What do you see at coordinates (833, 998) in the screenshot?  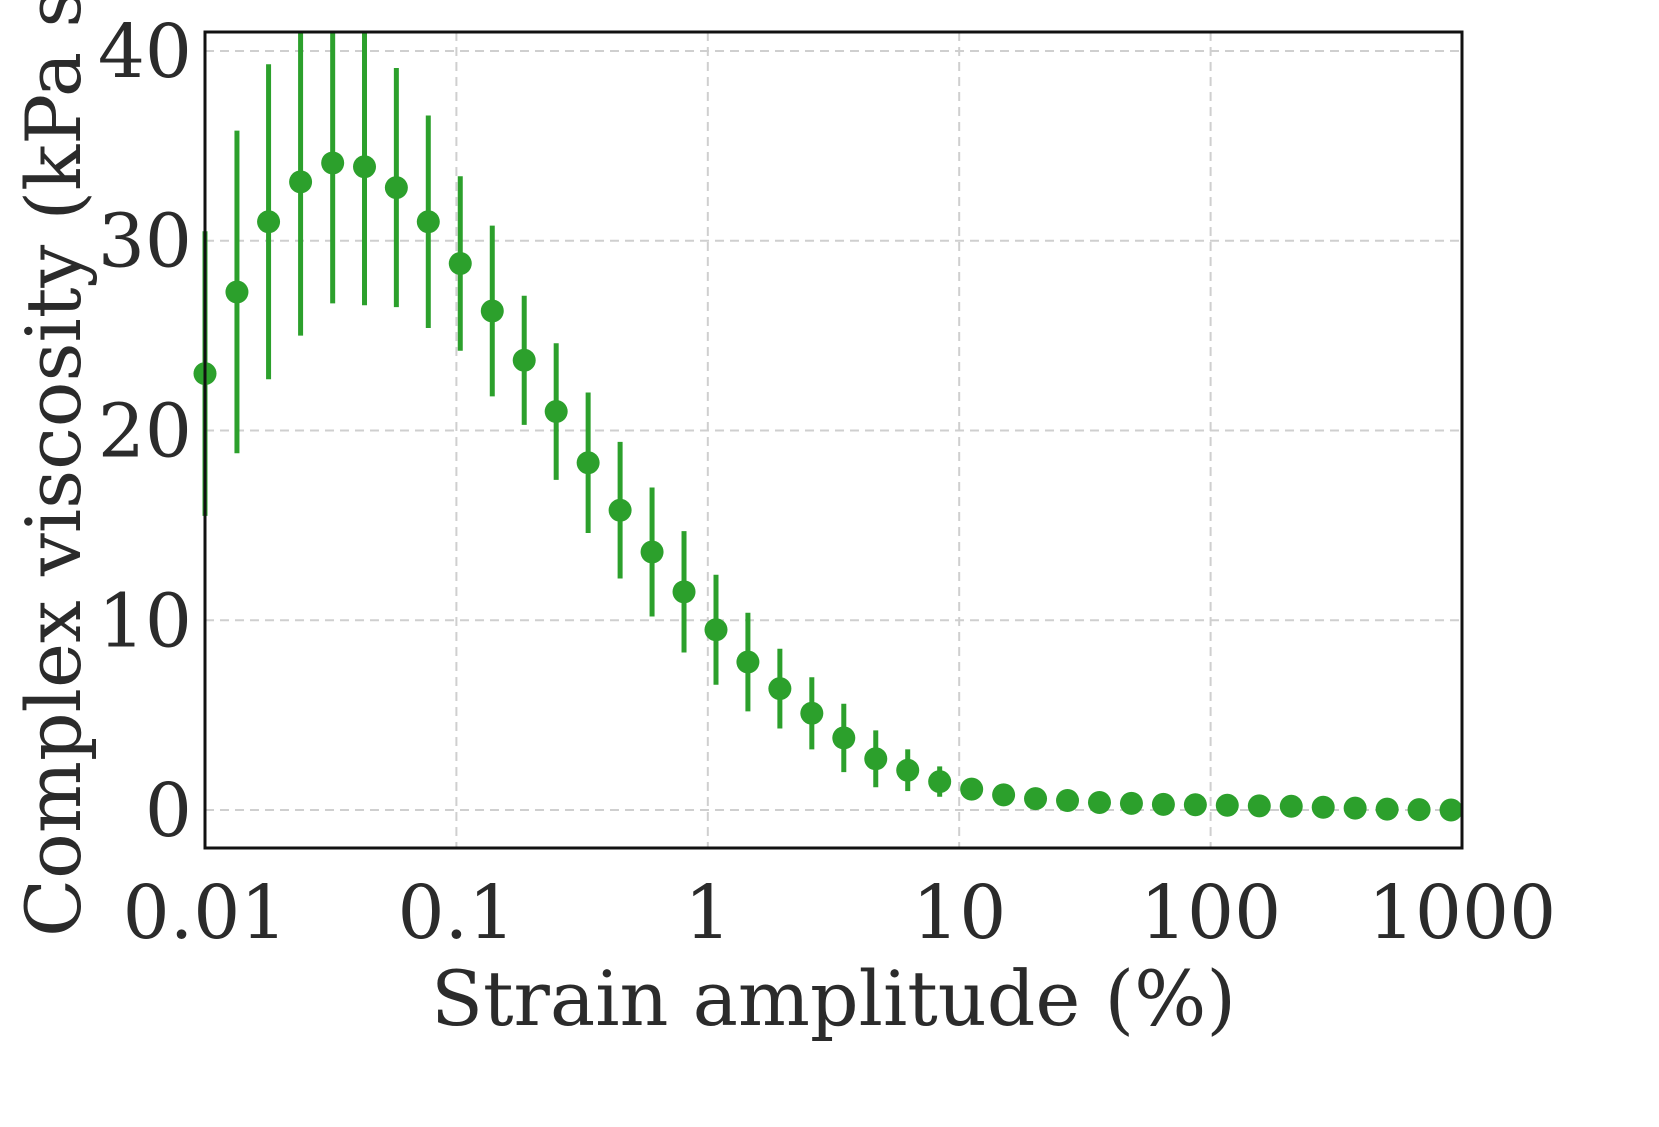 I see `x-axis-title: Strain amplitude (%)` at bounding box center [833, 998].